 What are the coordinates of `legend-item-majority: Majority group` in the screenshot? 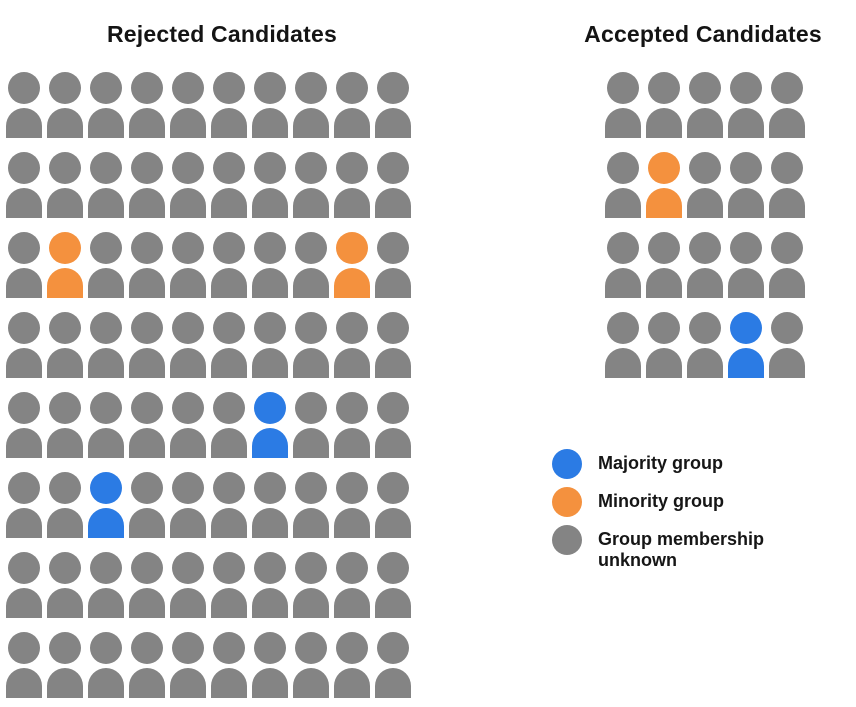 It's located at (665, 464).